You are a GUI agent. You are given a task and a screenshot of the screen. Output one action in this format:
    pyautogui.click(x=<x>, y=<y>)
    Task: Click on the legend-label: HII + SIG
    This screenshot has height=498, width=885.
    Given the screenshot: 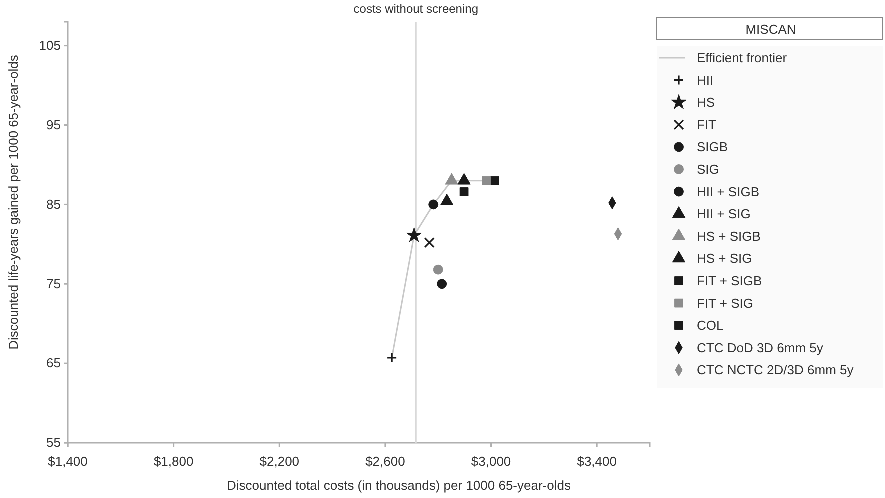 What is the action you would take?
    pyautogui.click(x=724, y=214)
    